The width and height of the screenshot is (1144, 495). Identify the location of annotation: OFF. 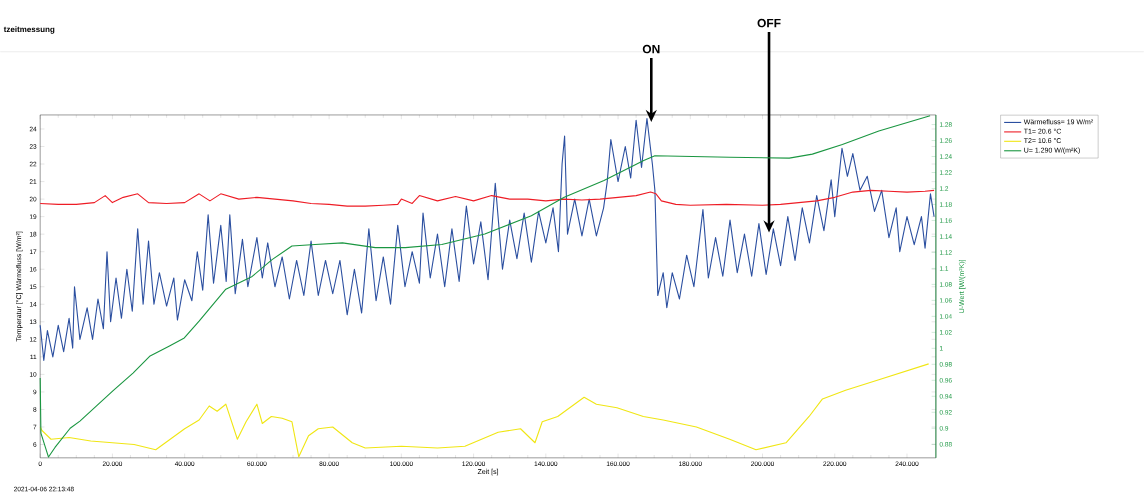
(769, 23).